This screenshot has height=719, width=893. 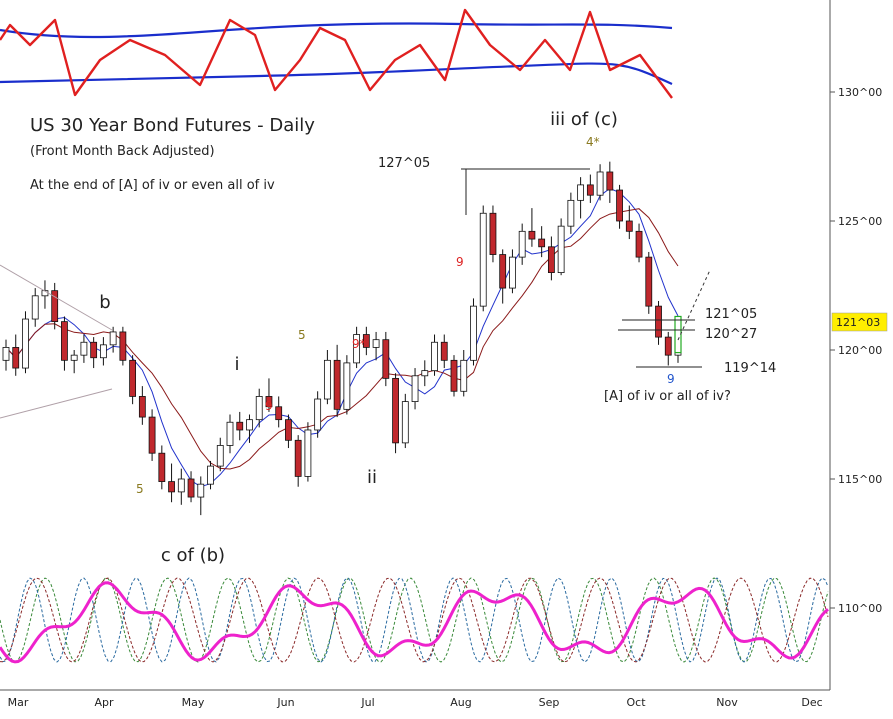 What do you see at coordinates (694, 305) in the screenshot?
I see `projection-line` at bounding box center [694, 305].